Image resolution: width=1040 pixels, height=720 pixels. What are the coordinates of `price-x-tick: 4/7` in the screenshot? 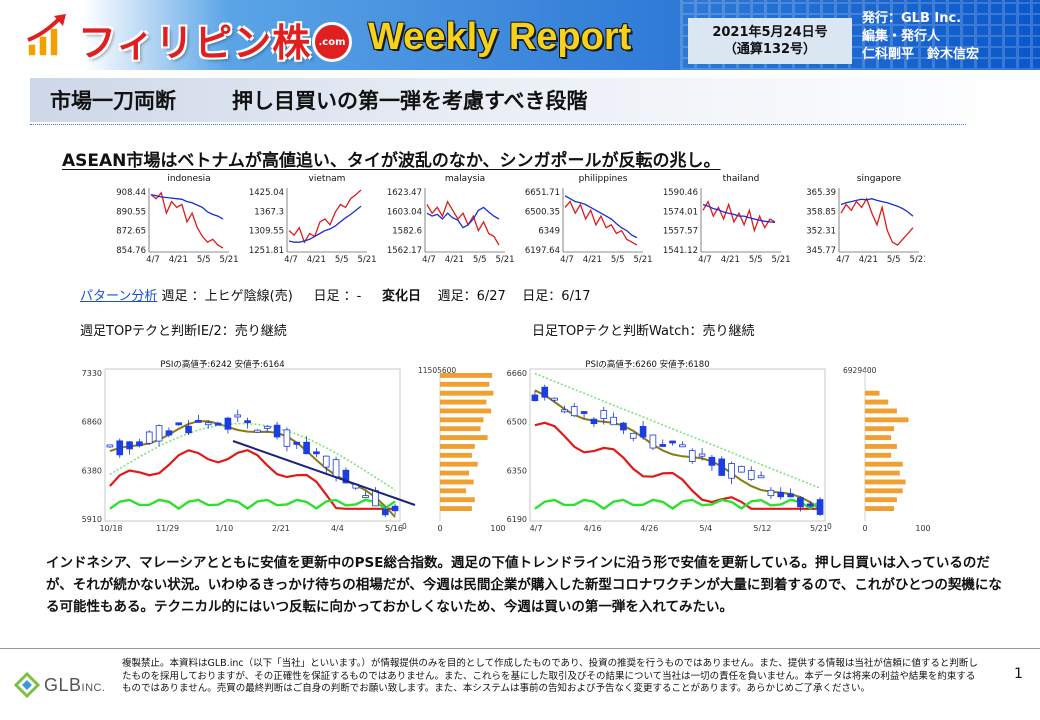 It's located at (536, 528).